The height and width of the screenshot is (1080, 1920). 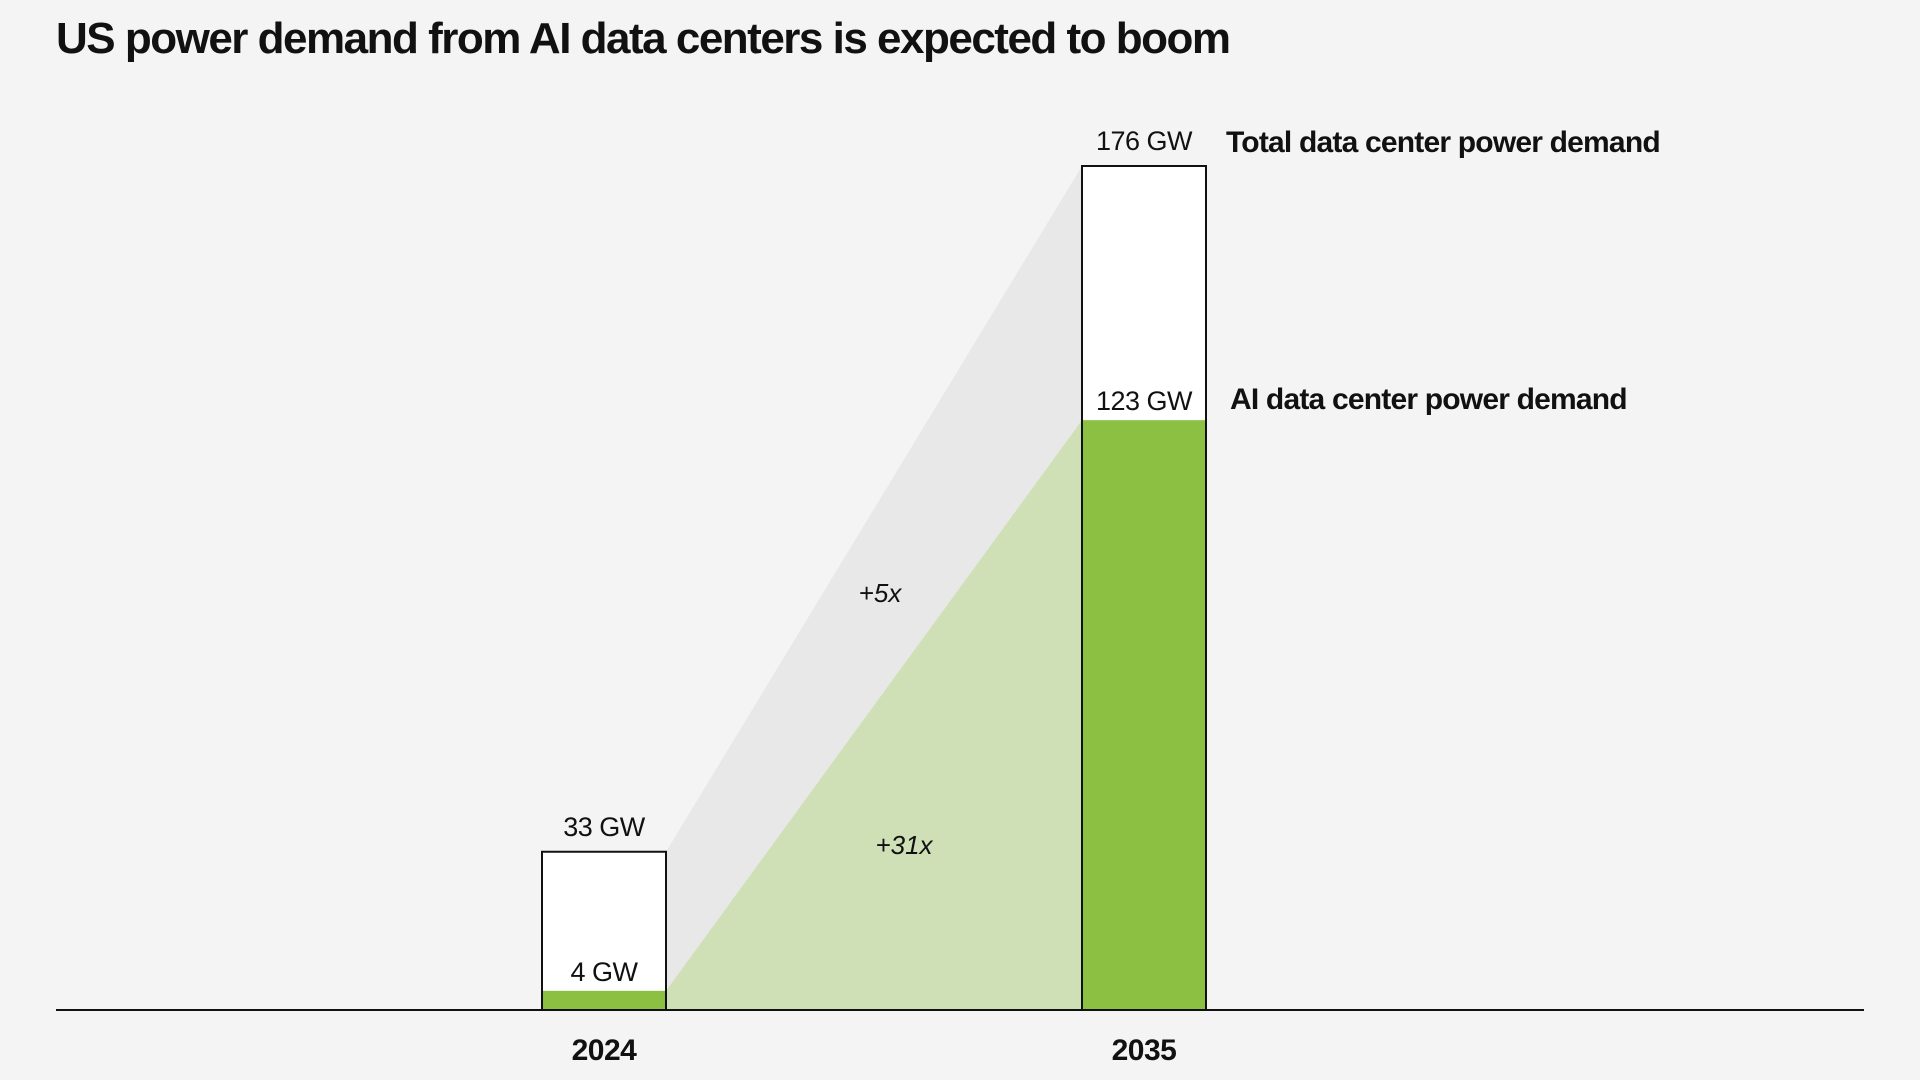 I want to click on bar-total-2024, so click(x=604, y=930).